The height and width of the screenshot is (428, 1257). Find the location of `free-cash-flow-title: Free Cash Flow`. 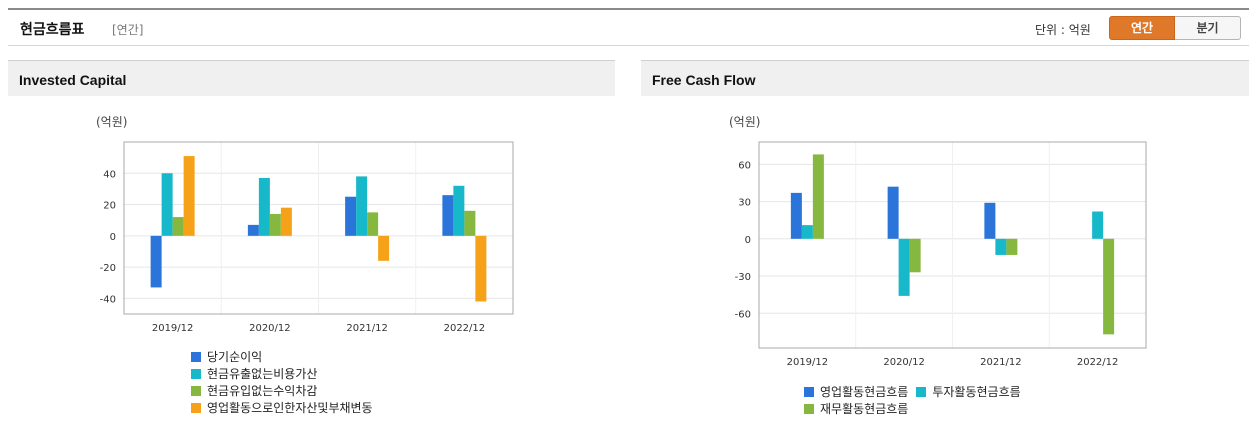

free-cash-flow-title: Free Cash Flow is located at coordinates (704, 80).